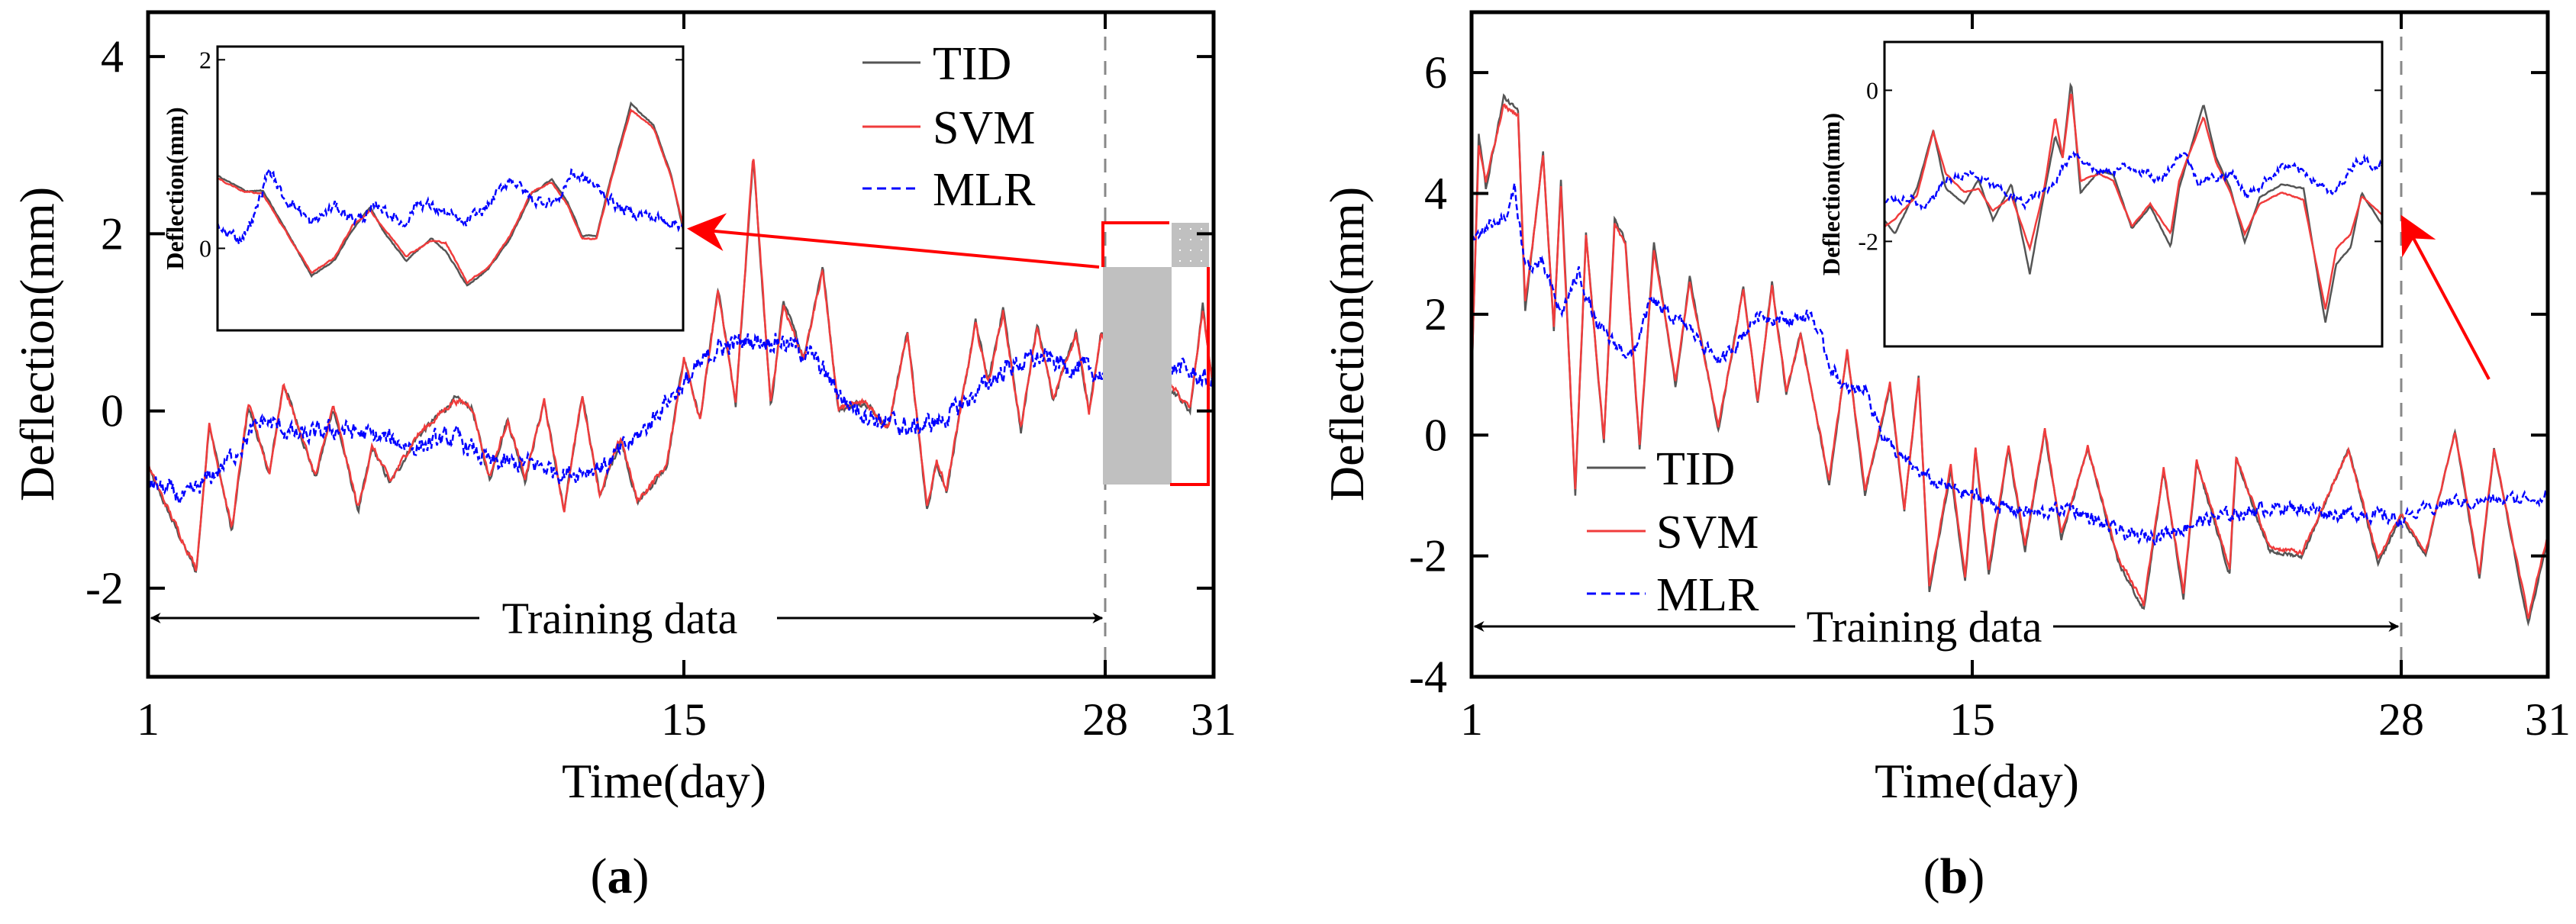  I want to click on test-region-gray-box, so click(1138, 376).